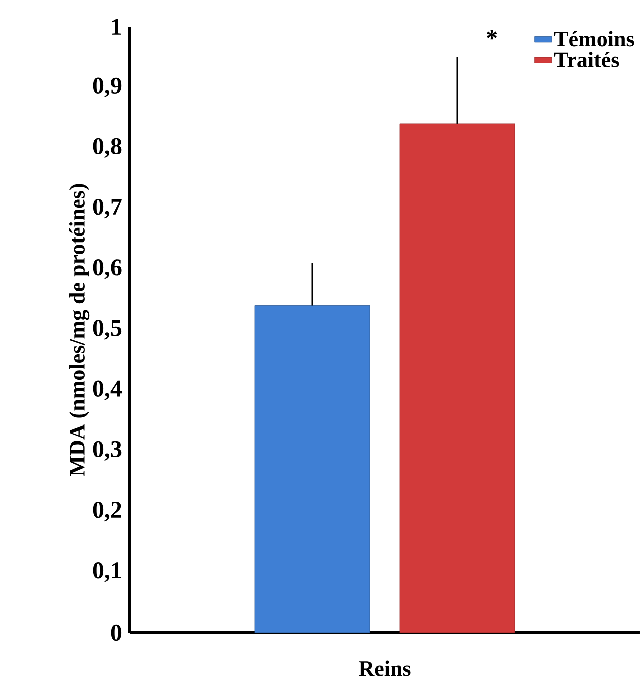  I want to click on y-tick-label: 0,3, so click(107, 451).